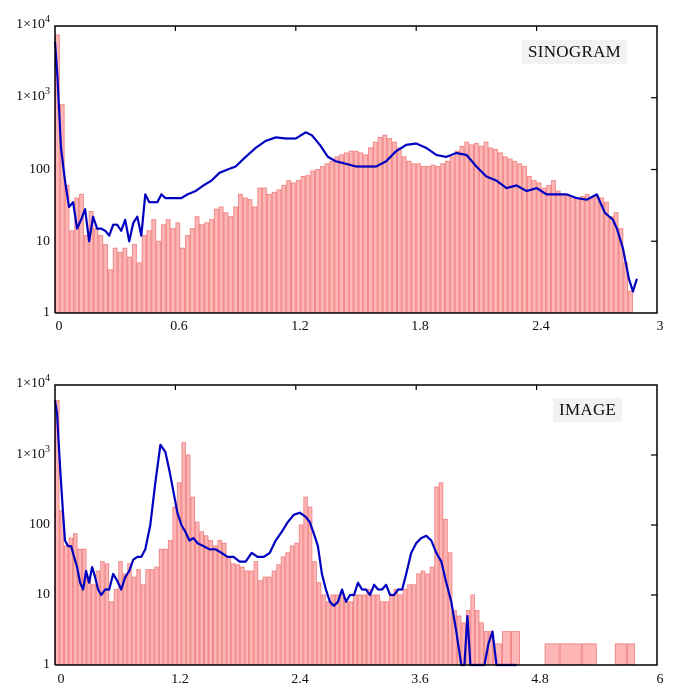 Image resolution: width=682 pixels, height=700 pixels. What do you see at coordinates (588, 410) in the screenshot?
I see `panel-label-image: IMAGE` at bounding box center [588, 410].